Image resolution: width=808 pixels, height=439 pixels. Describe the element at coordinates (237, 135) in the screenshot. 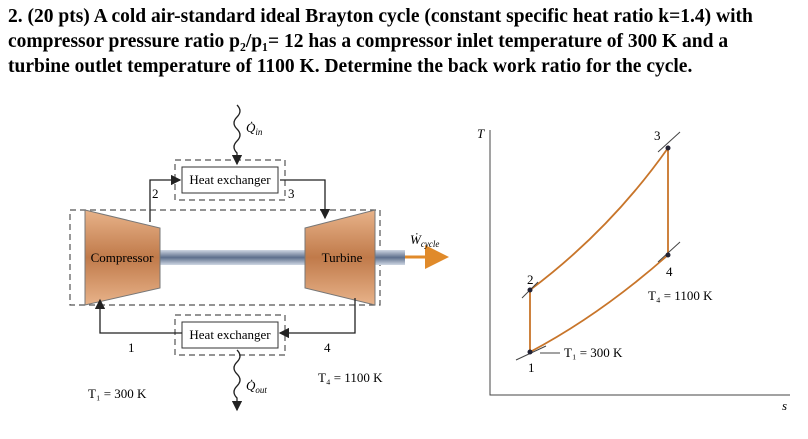

I see `heat-in-arrow` at that location.